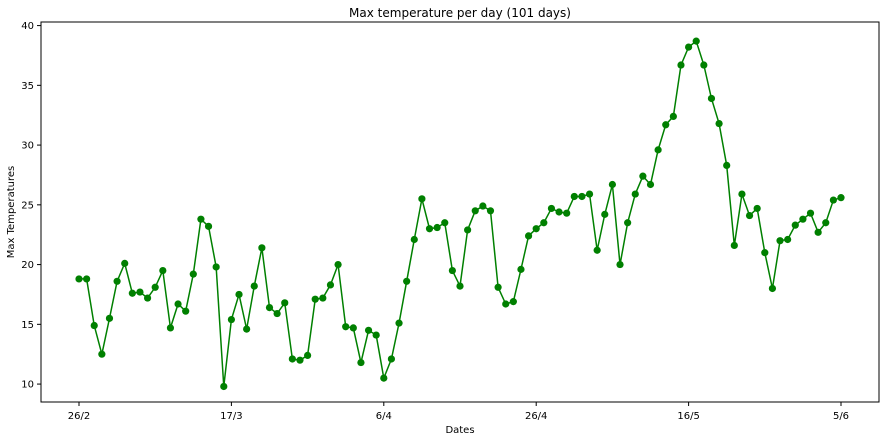  Describe the element at coordinates (27, 86) in the screenshot. I see `y-tick-label: 35` at that location.